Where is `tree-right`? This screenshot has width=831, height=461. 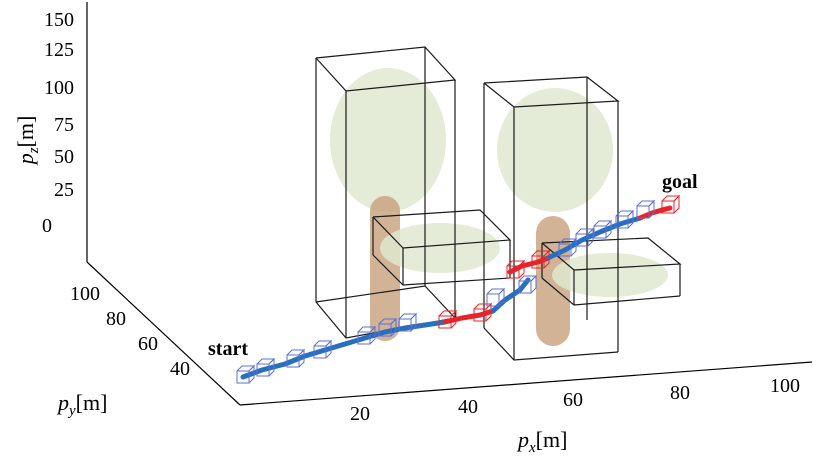 tree-right is located at coordinates (582, 217).